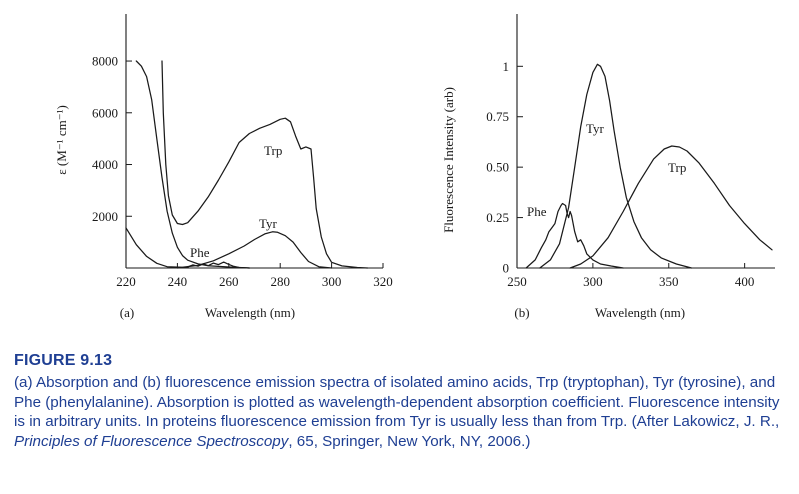 Image resolution: width=799 pixels, height=494 pixels. I want to click on absorption-y-tick-label: 4000, so click(105, 164).